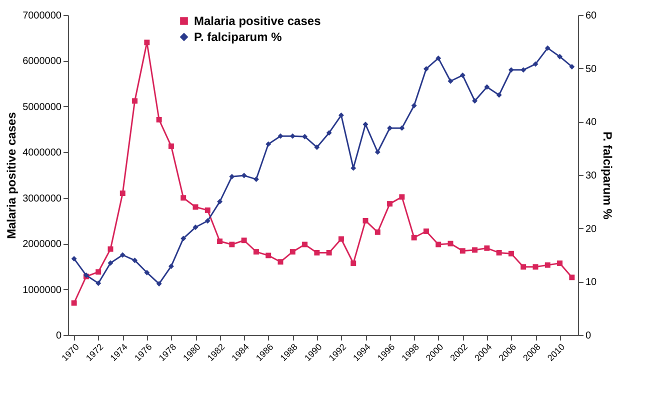  Describe the element at coordinates (238, 37) in the screenshot. I see `legend-label: P. falciparum %` at that location.